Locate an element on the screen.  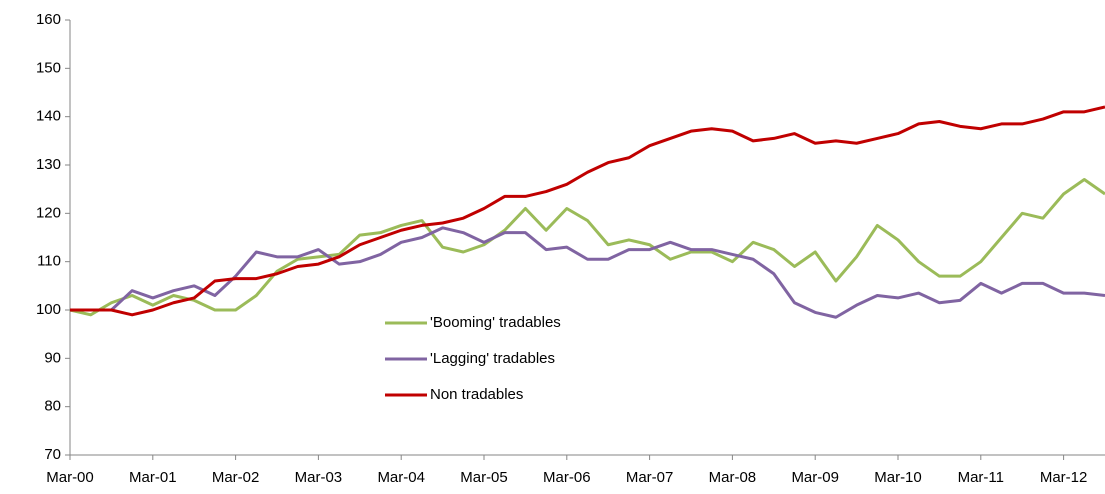
legend-label: 'Booming' tradables is located at coordinates (495, 322).